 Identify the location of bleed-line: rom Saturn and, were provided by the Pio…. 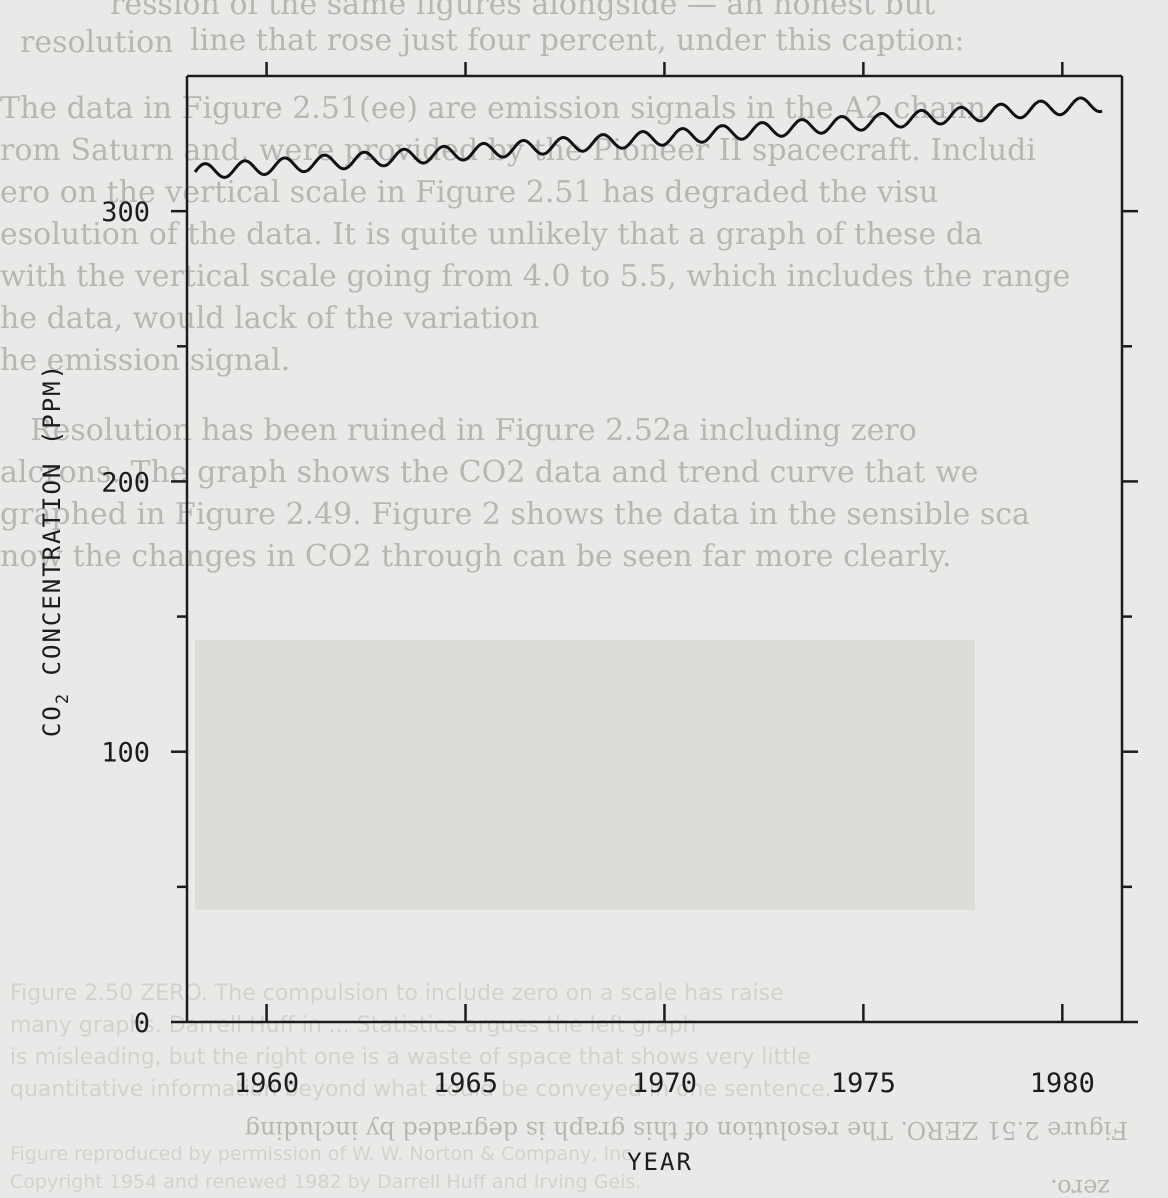
(518, 150).